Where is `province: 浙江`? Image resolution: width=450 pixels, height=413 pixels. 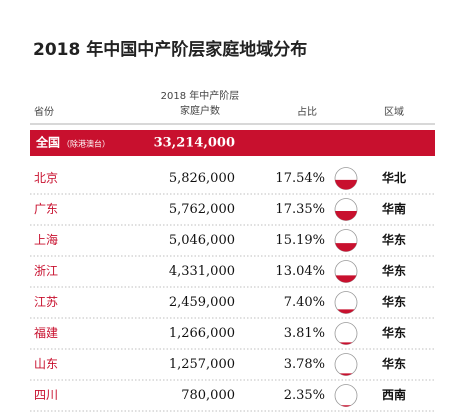
province: 浙江 is located at coordinates (46, 271).